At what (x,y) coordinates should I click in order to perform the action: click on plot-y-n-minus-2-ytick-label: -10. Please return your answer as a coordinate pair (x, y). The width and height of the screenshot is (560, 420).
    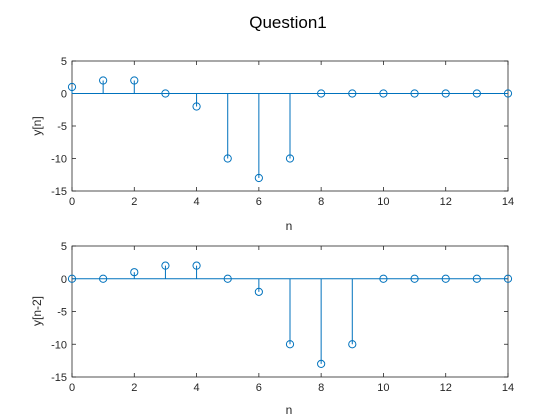
    Looking at the image, I should click on (59, 345).